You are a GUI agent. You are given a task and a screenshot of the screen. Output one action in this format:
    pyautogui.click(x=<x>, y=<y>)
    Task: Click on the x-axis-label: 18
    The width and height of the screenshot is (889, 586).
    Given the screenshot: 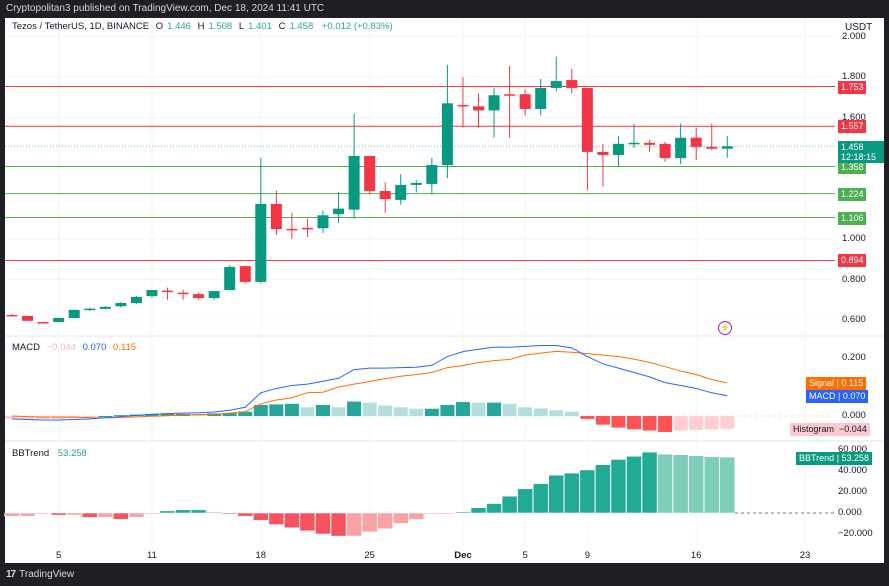 What is the action you would take?
    pyautogui.click(x=261, y=555)
    